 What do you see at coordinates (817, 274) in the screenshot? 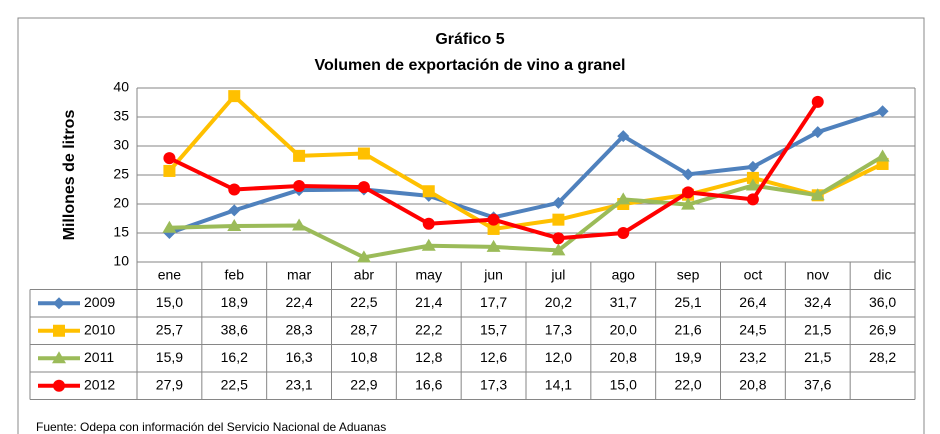
I see `x-tick-label: nov` at bounding box center [817, 274].